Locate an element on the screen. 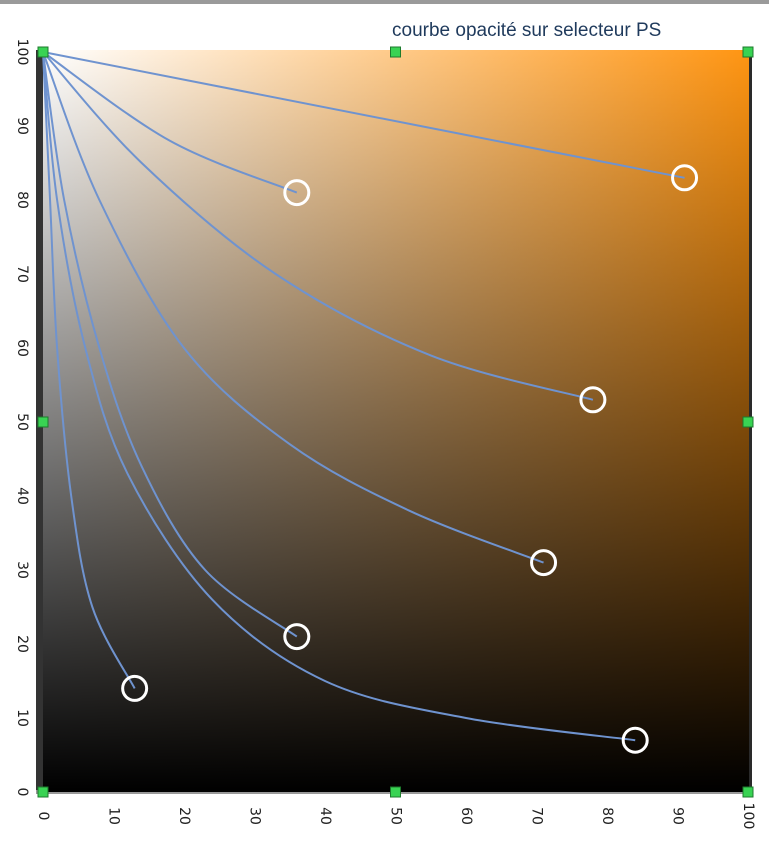 This screenshot has height=843, width=769. x-tick-label: 50 is located at coordinates (396, 816).